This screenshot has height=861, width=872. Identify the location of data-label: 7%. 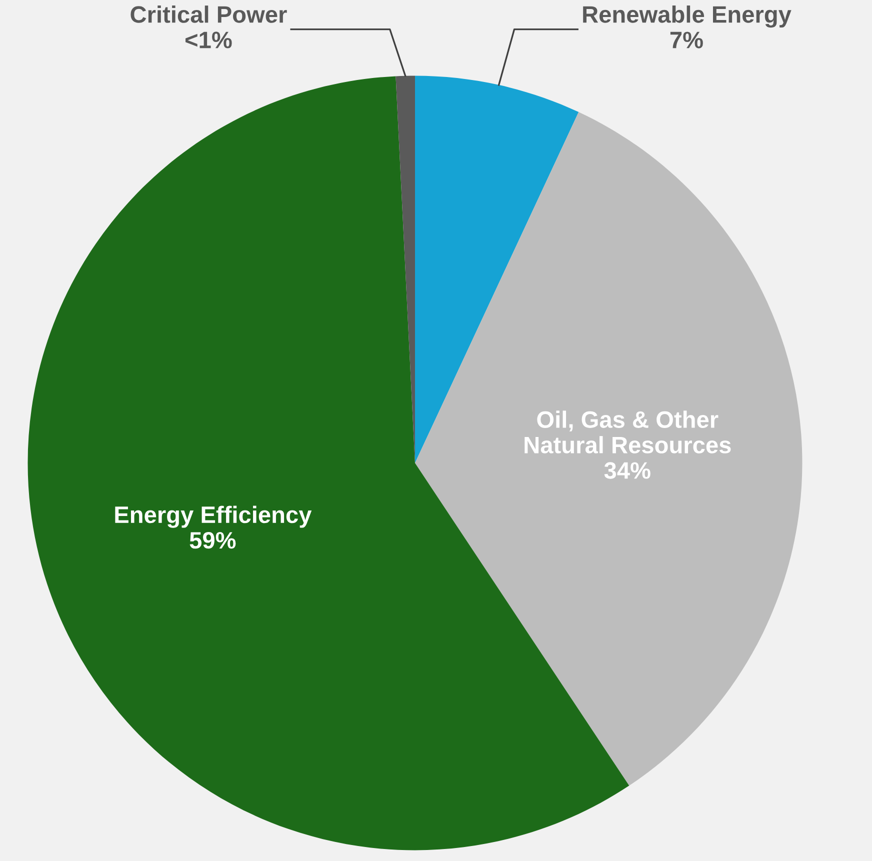
(686, 40).